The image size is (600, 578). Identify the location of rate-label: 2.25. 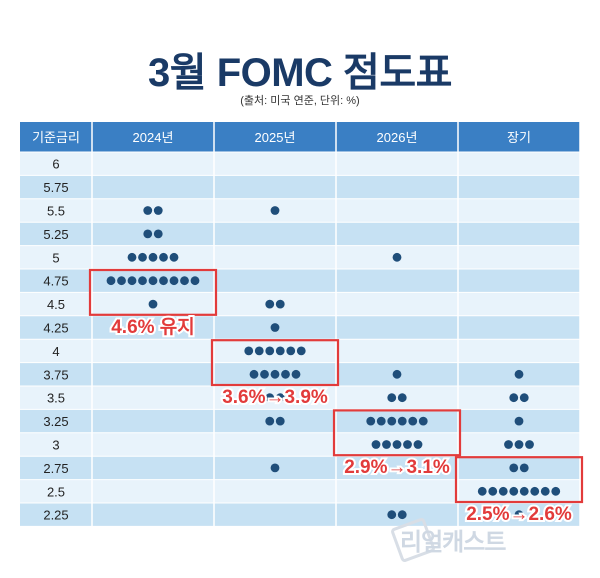
(55, 515).